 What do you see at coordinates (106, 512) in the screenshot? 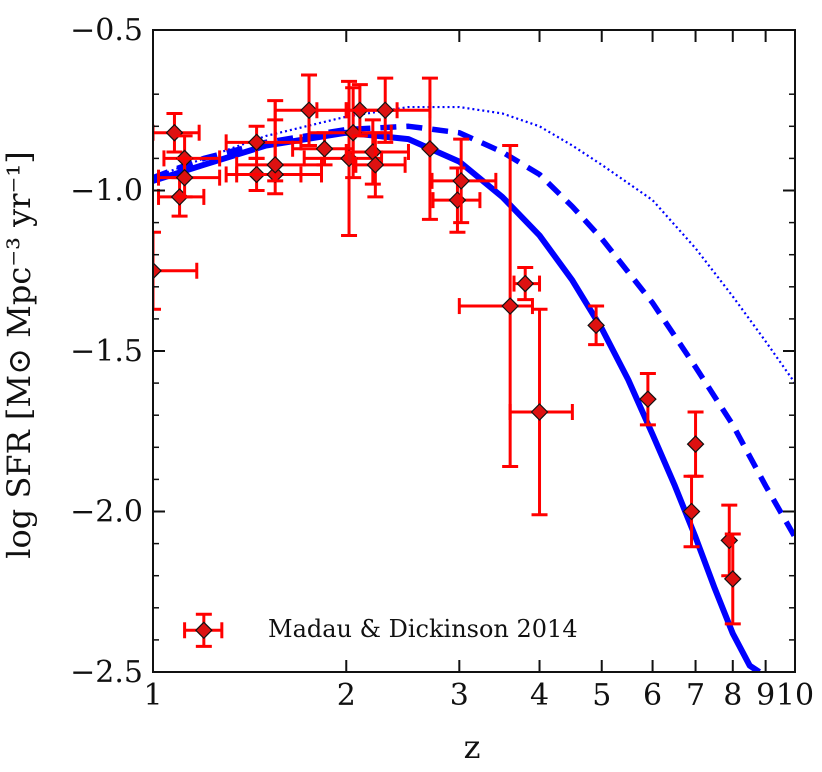
I see `y-tick-label-3: −2.0` at bounding box center [106, 512].